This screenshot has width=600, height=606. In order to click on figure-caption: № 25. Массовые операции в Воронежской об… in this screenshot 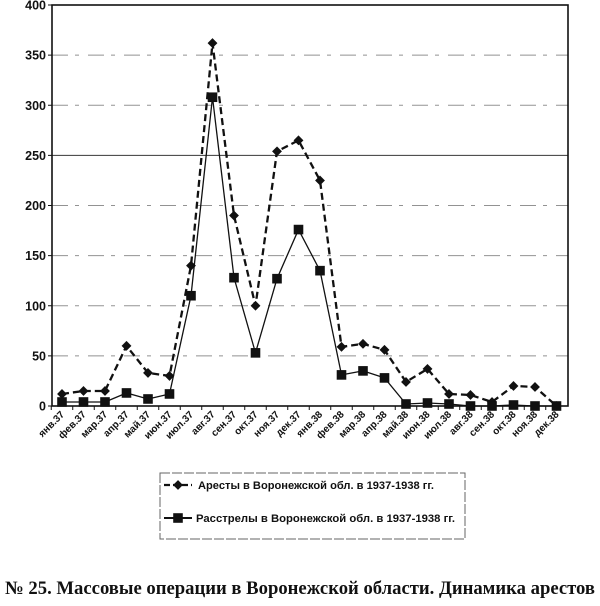, I will do `click(300, 588)`.